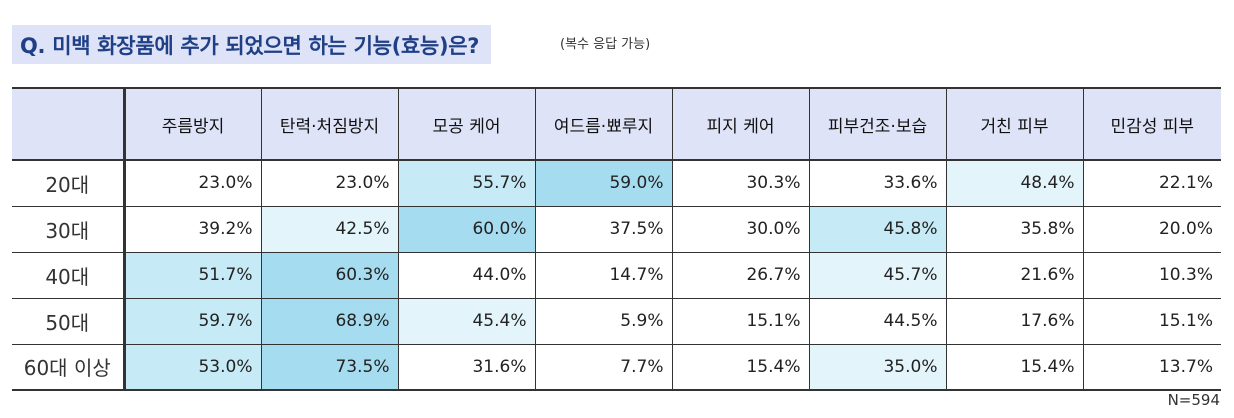 This screenshot has height=418, width=1234. I want to click on sample-size-note: N=594, so click(1193, 400).